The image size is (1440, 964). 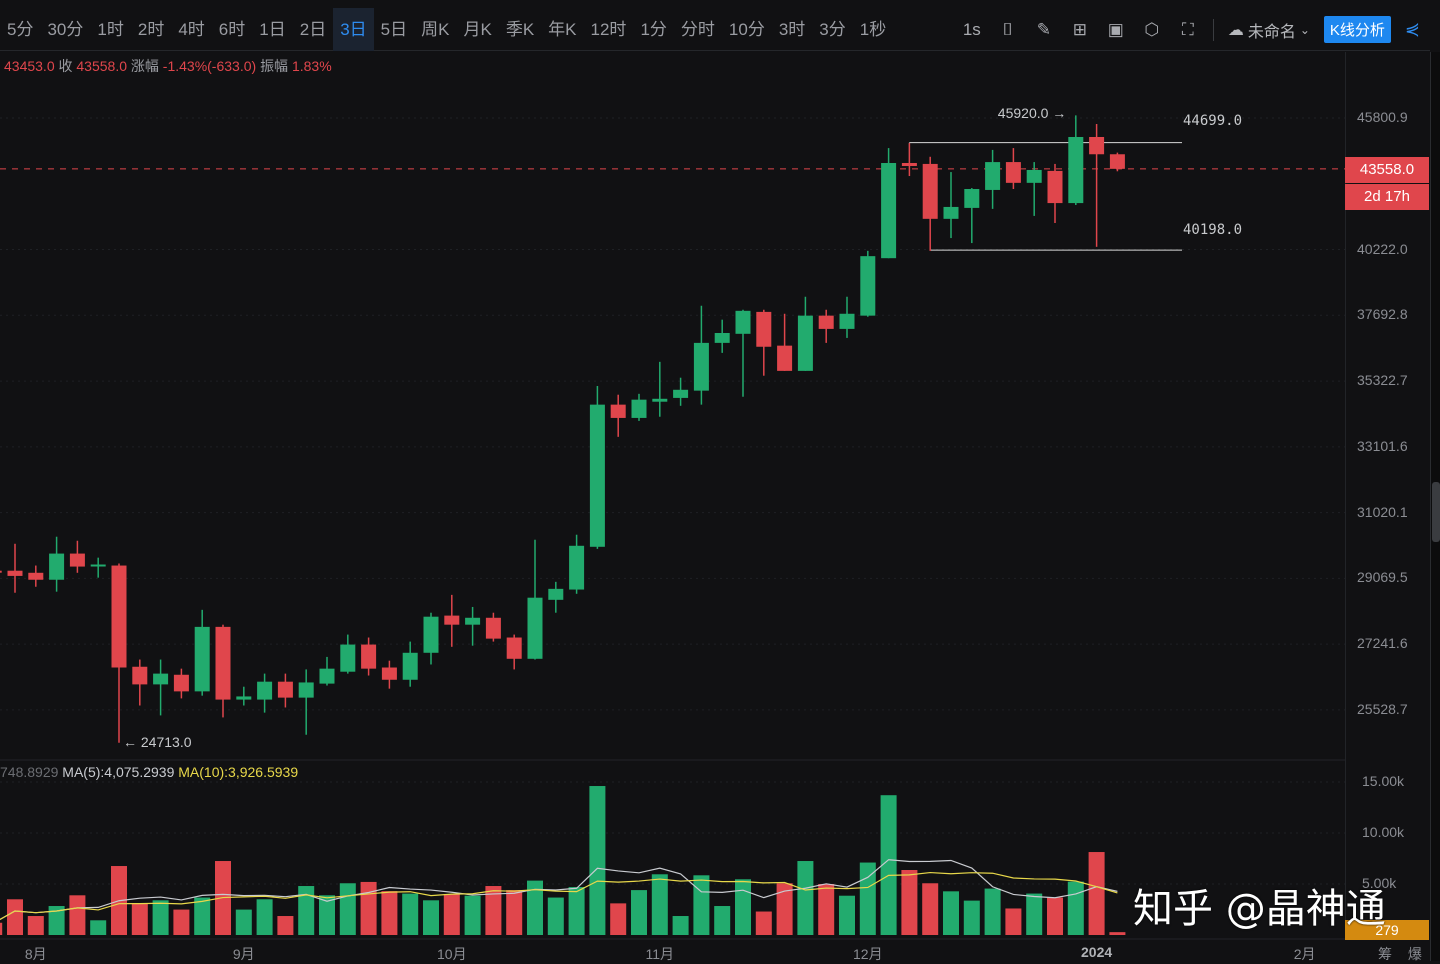 What do you see at coordinates (746, 29) in the screenshot?
I see `timeframe-tab: 10分` at bounding box center [746, 29].